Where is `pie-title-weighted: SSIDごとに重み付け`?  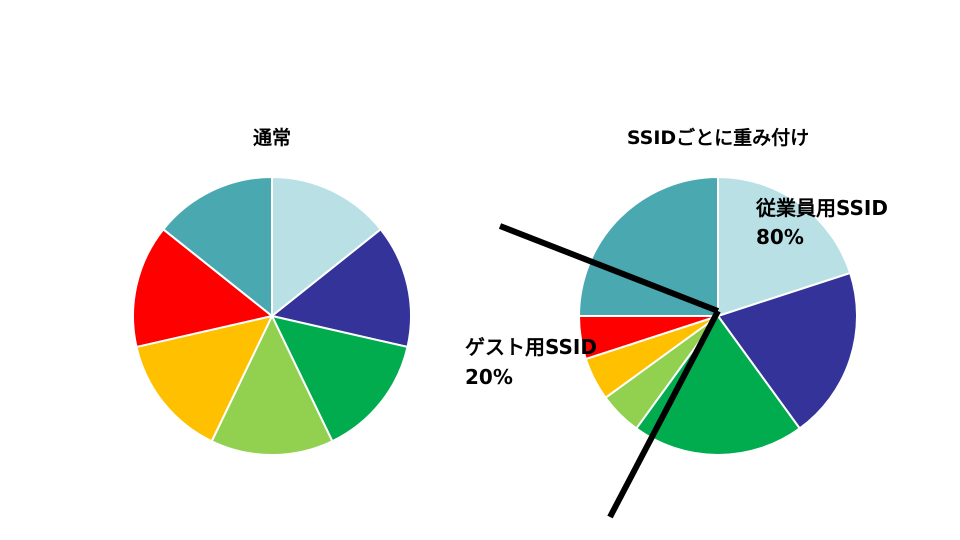 pie-title-weighted: SSIDごとに重み付け is located at coordinates (718, 137).